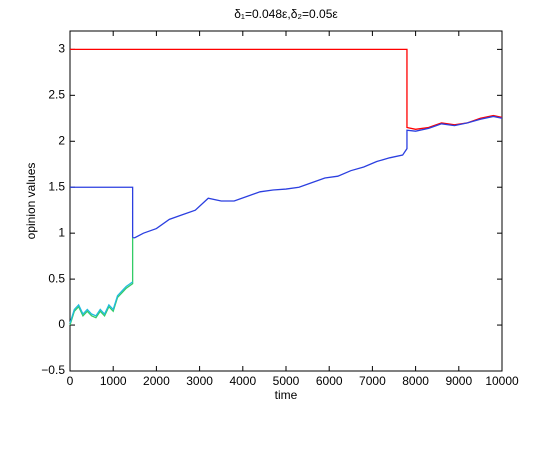  I want to click on x-tick-label: 0, so click(70, 381).